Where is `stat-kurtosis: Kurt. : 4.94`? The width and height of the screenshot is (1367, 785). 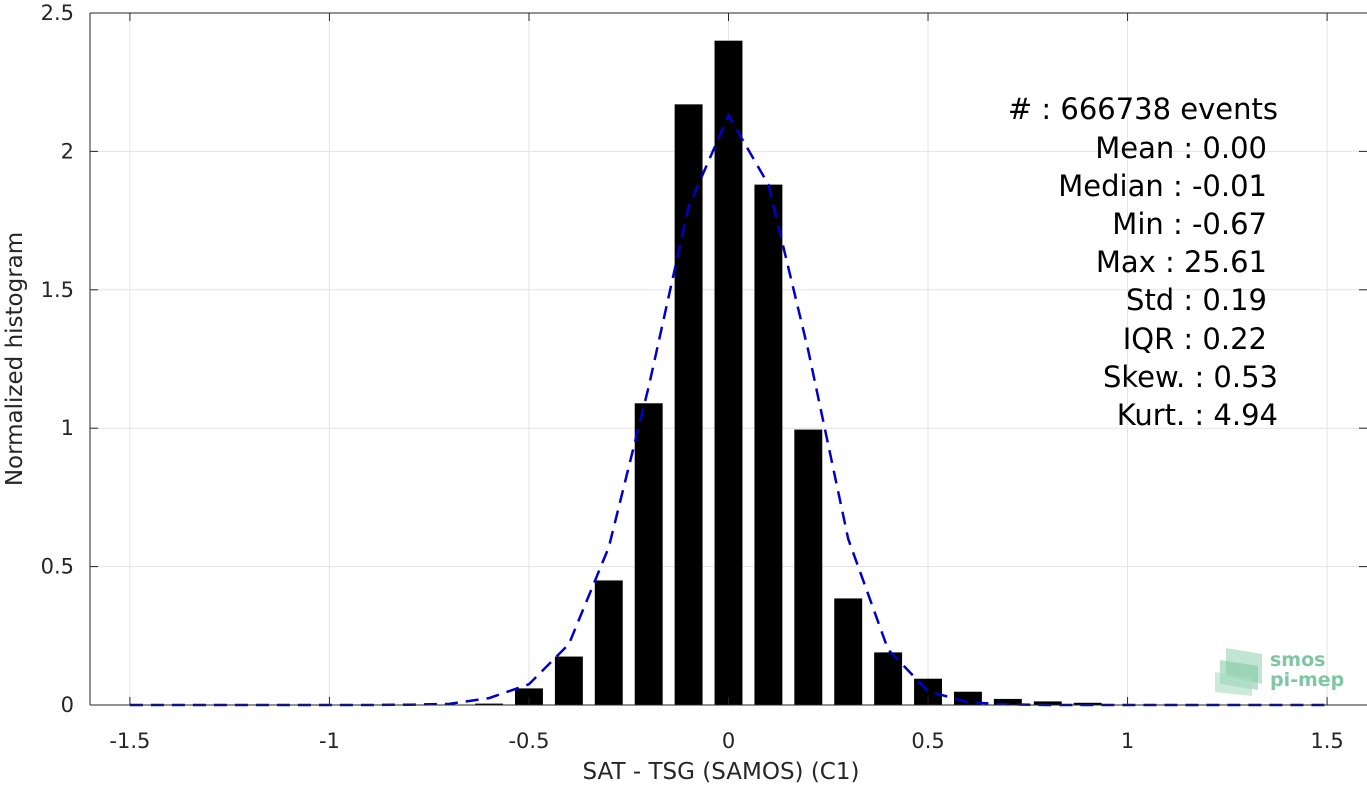
stat-kurtosis: Kurt. : 4.94 is located at coordinates (1197, 415).